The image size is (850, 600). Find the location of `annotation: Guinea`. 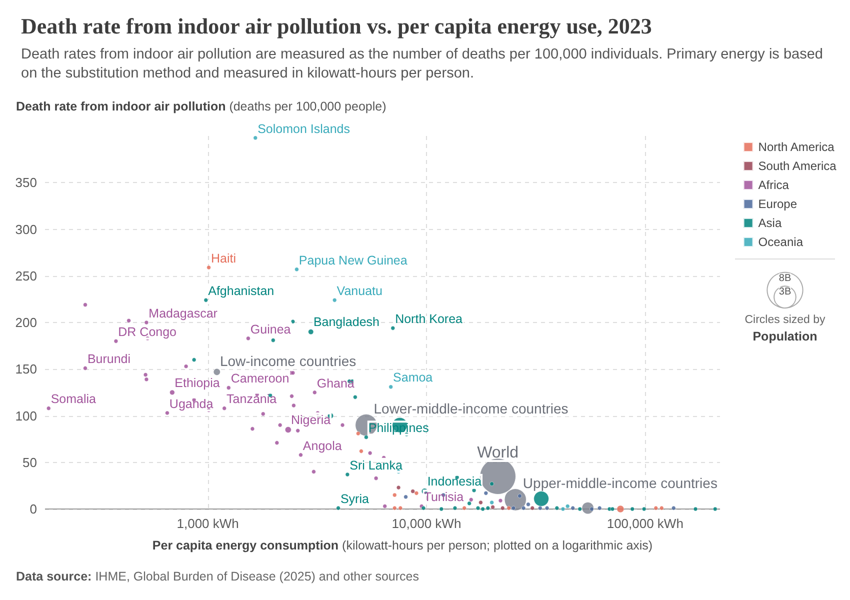

annotation: Guinea is located at coordinates (270, 329).